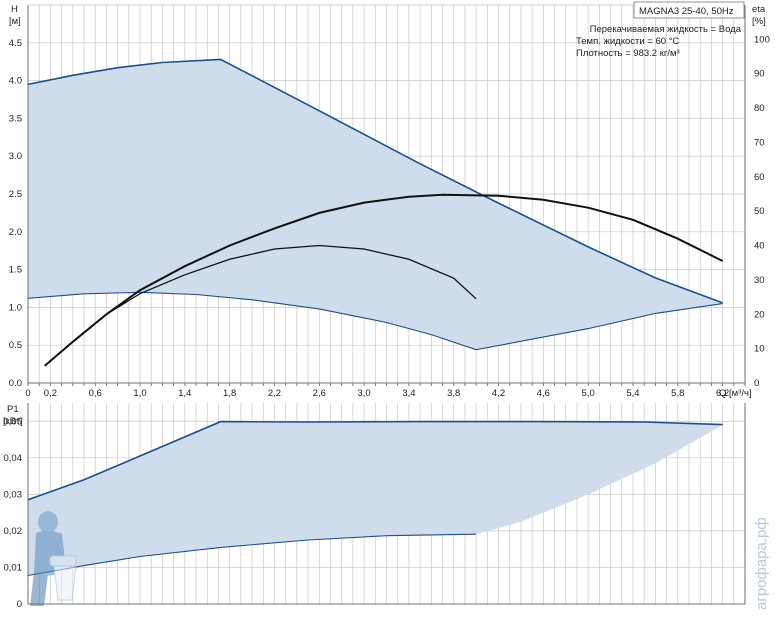  What do you see at coordinates (722, 393) in the screenshot?
I see `x-tick-label: 6,2` at bounding box center [722, 393].